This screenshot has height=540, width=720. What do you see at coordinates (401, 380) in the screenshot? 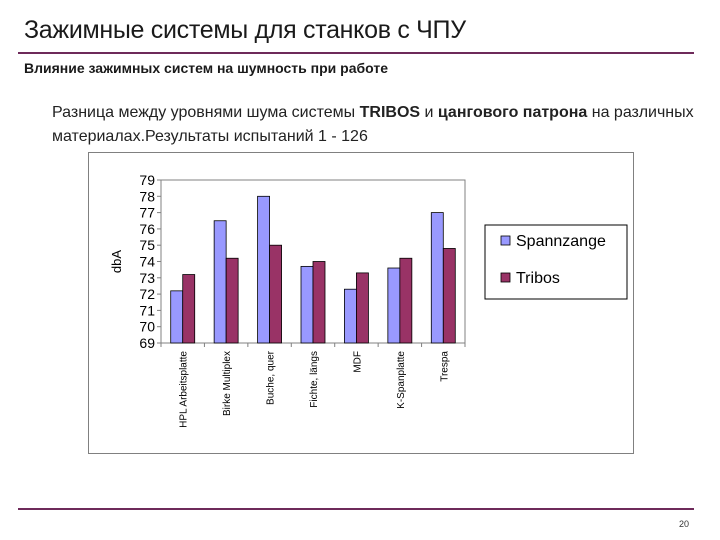
I see `x-category-label: K-Spanplatte` at bounding box center [401, 380].